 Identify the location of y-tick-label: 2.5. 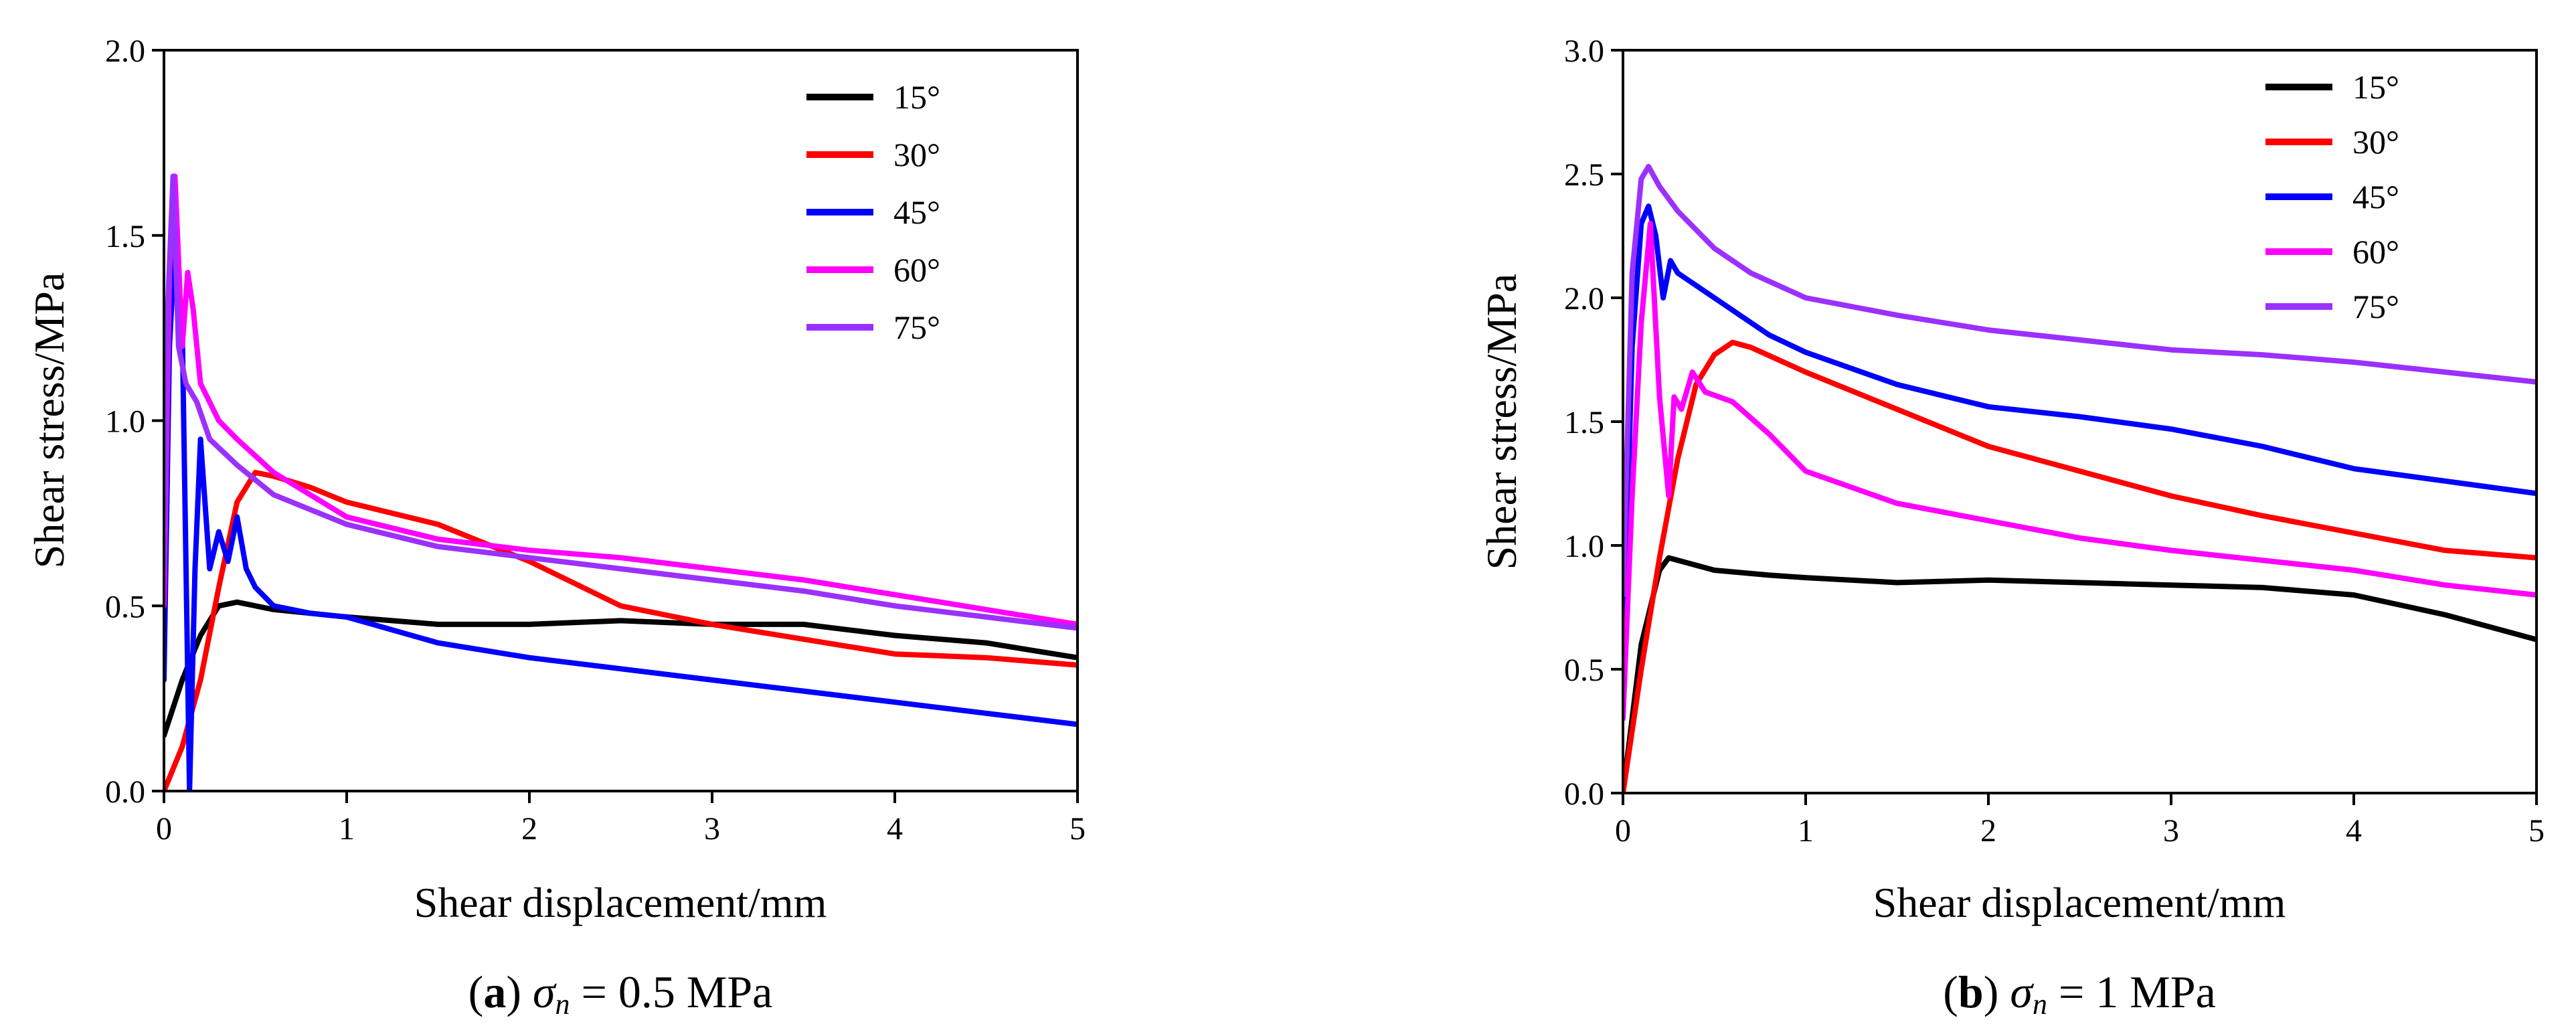
(1584, 175).